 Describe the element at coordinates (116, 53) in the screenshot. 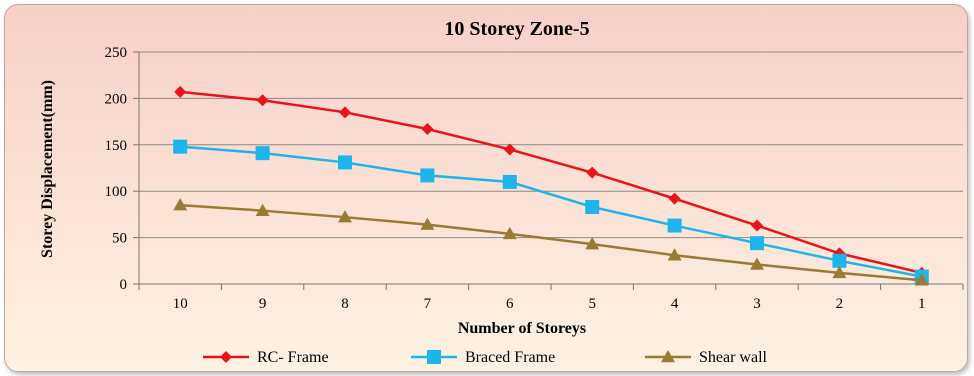

I see `y-tick-label: 250` at that location.